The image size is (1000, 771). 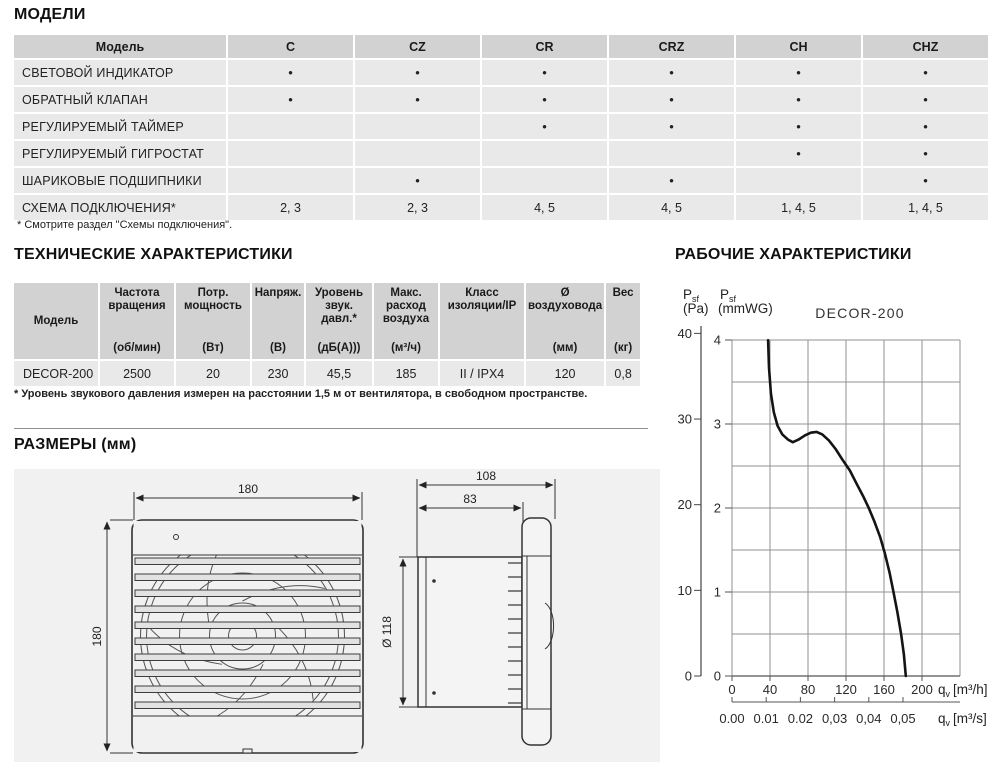 I want to click on x-axis-m3h-label: qv [m³/h], so click(x=963, y=690).